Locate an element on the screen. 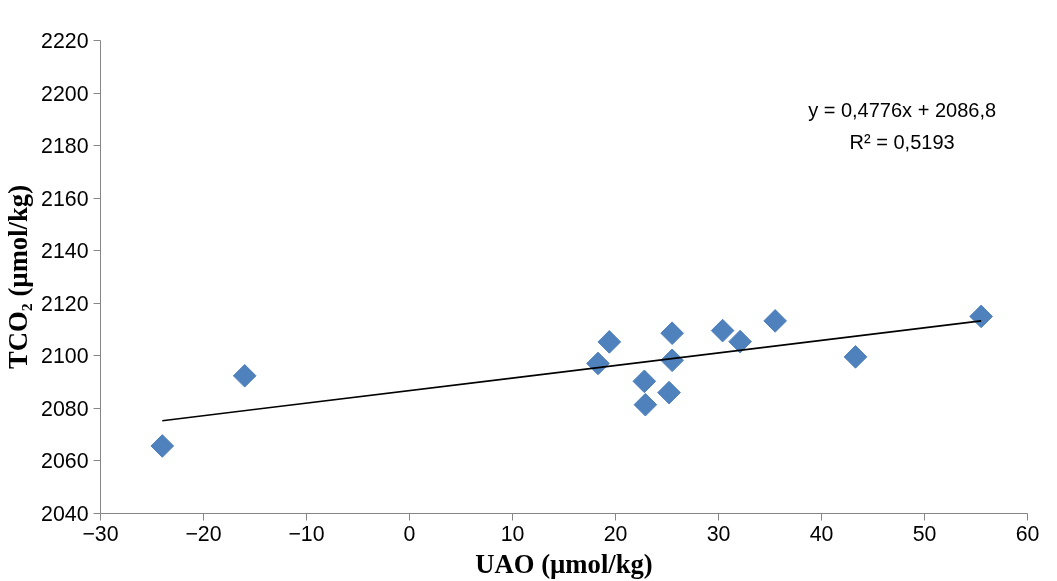  y-tick-label: 2140 is located at coordinates (65, 251).